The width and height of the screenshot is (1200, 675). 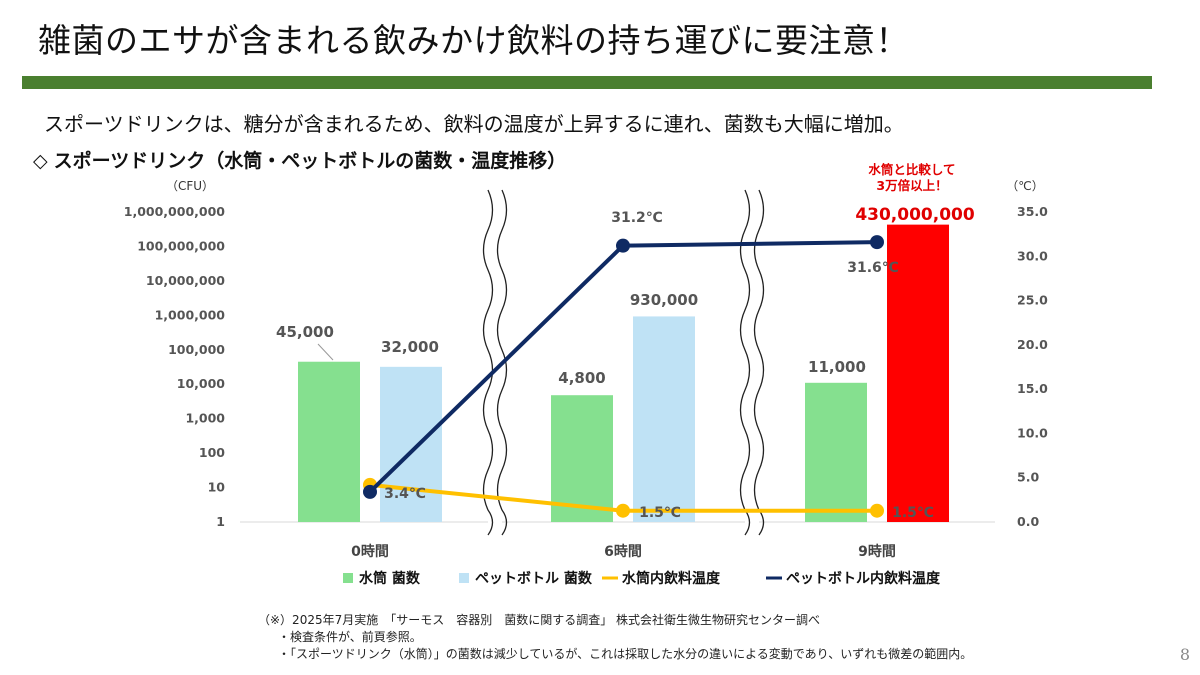 I want to click on legend-label: ペットボトル内飲料温度, so click(x=863, y=578).